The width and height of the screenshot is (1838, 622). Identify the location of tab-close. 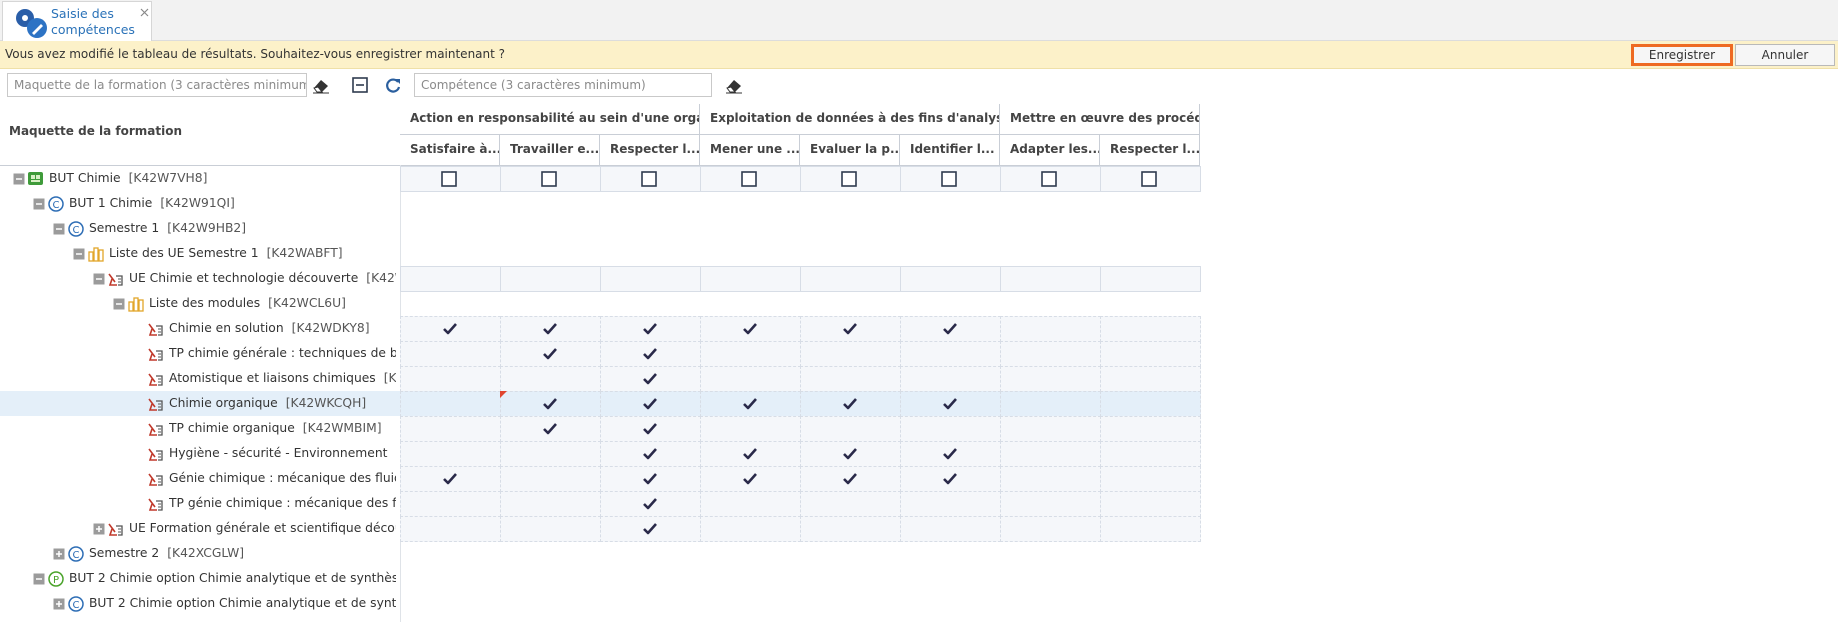
(144, 12).